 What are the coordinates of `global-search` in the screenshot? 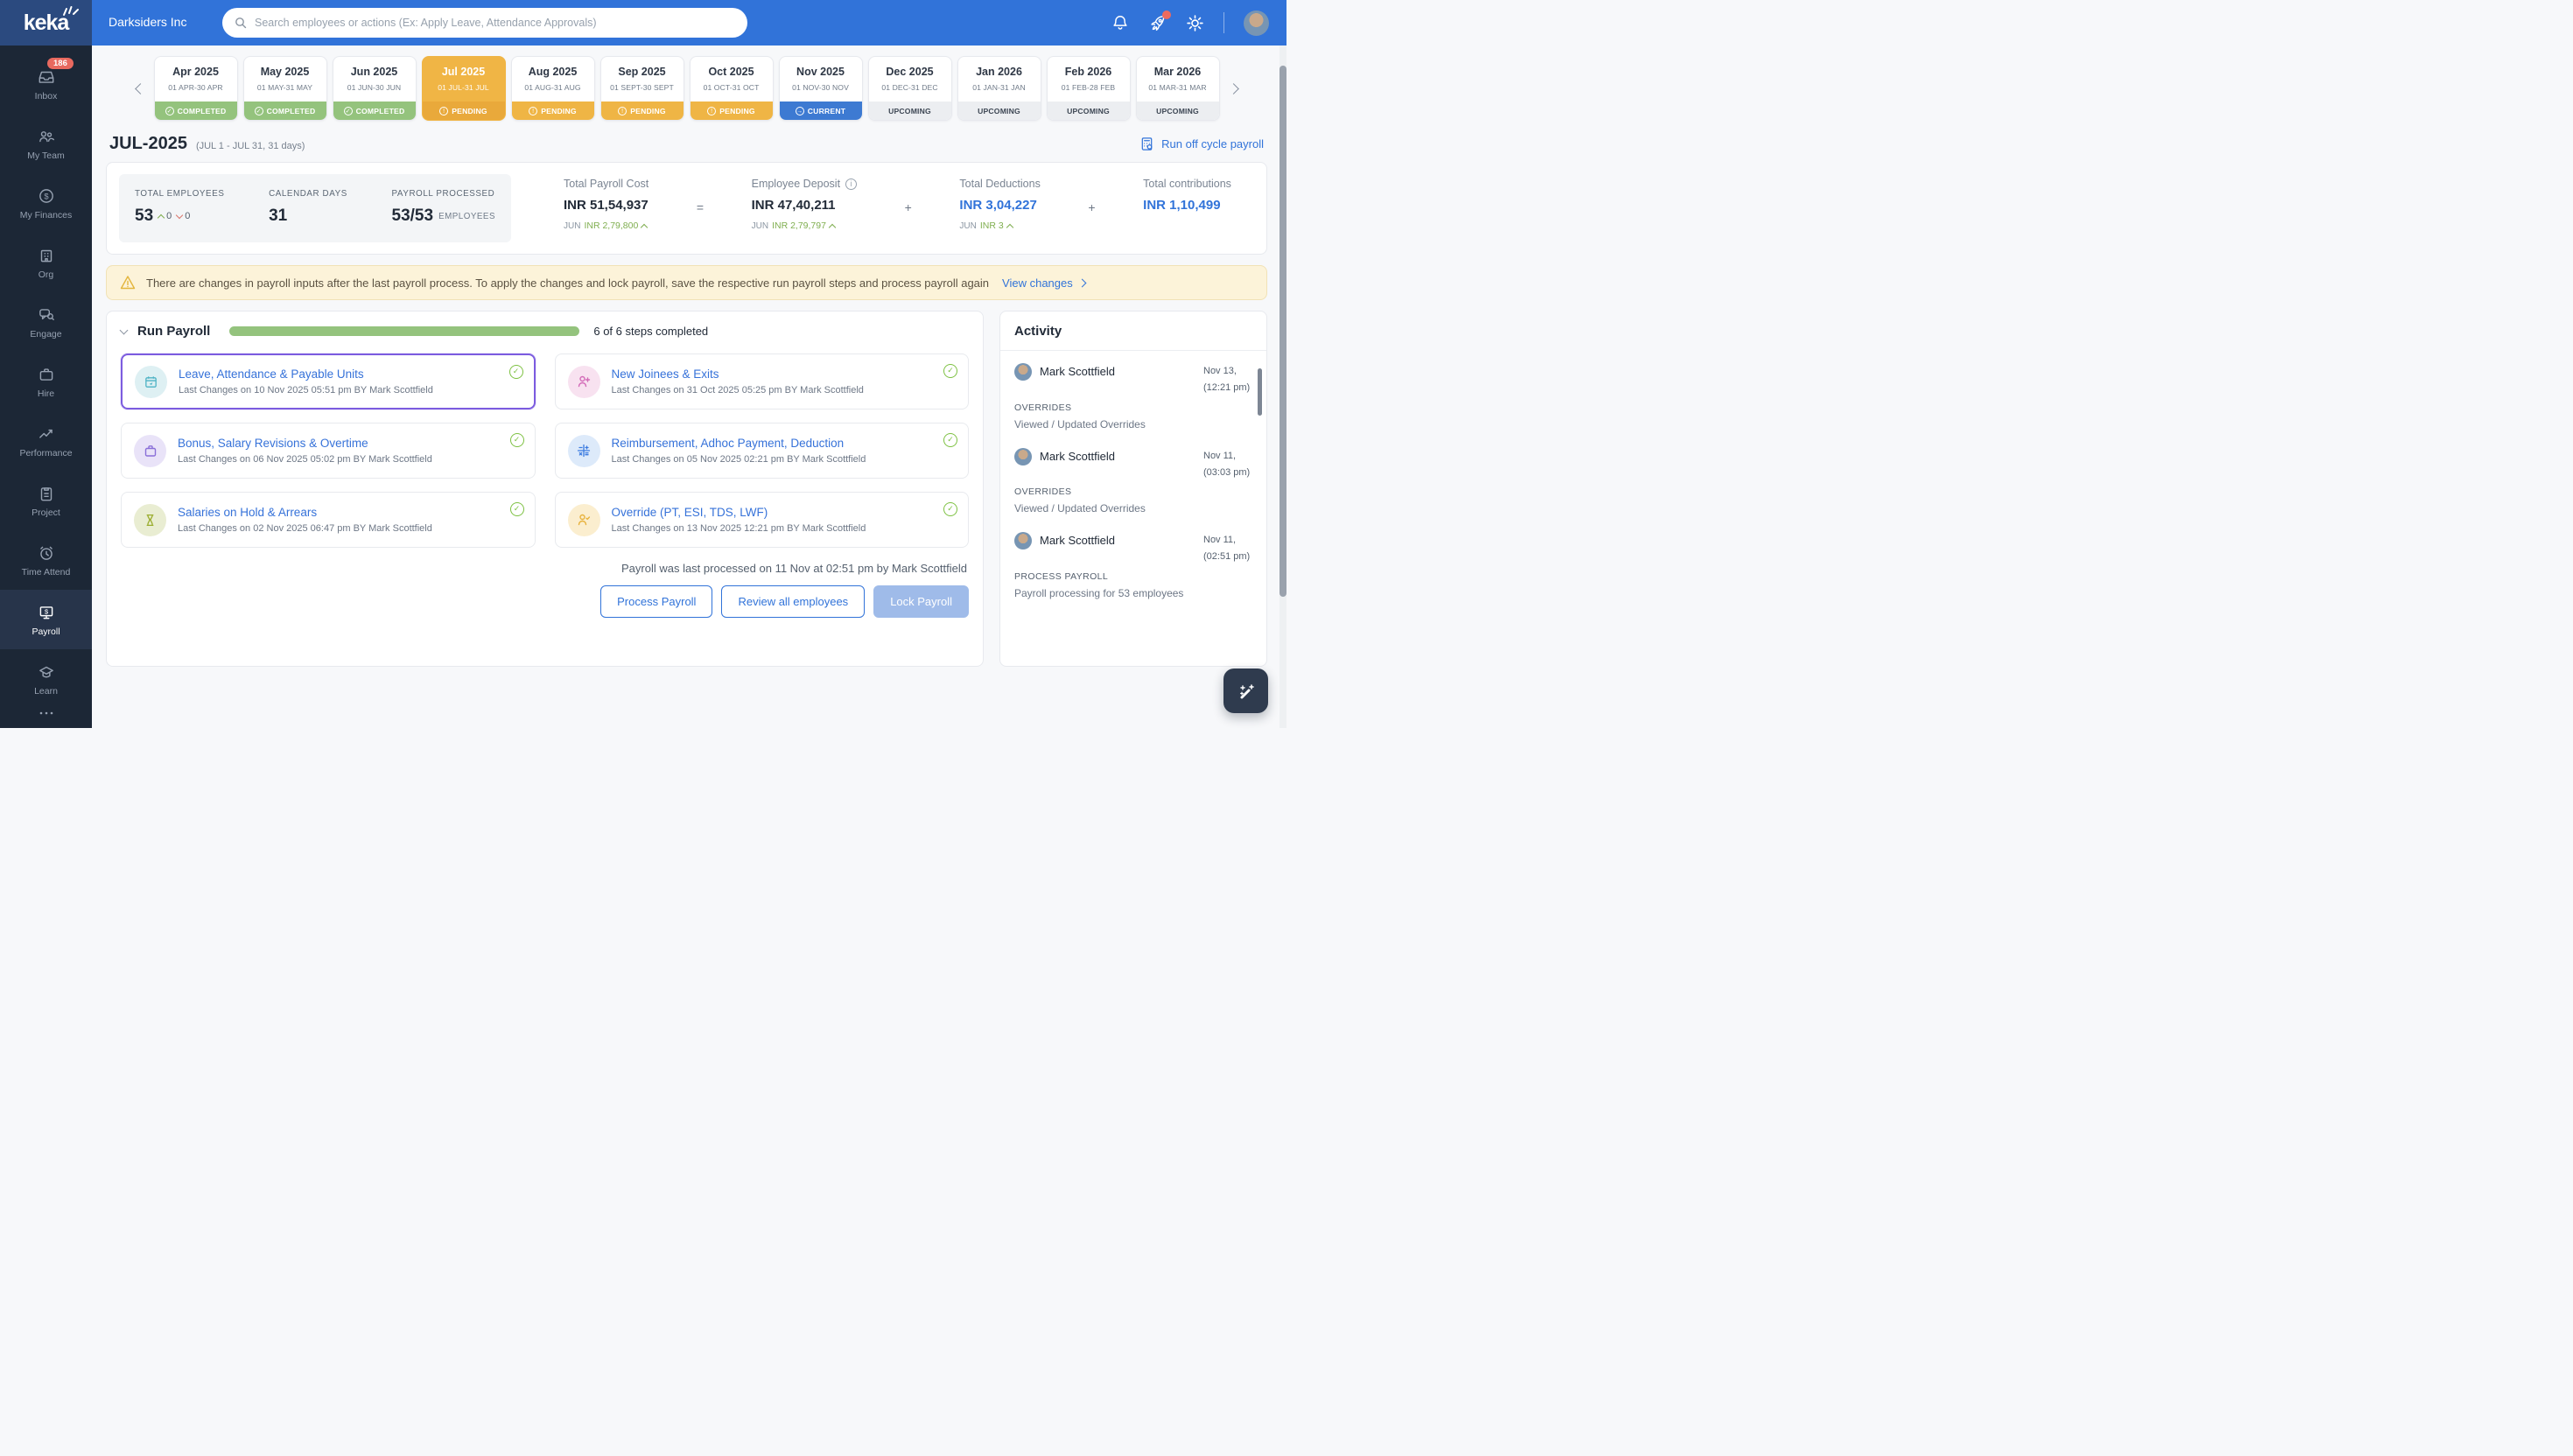 It's located at (484, 23).